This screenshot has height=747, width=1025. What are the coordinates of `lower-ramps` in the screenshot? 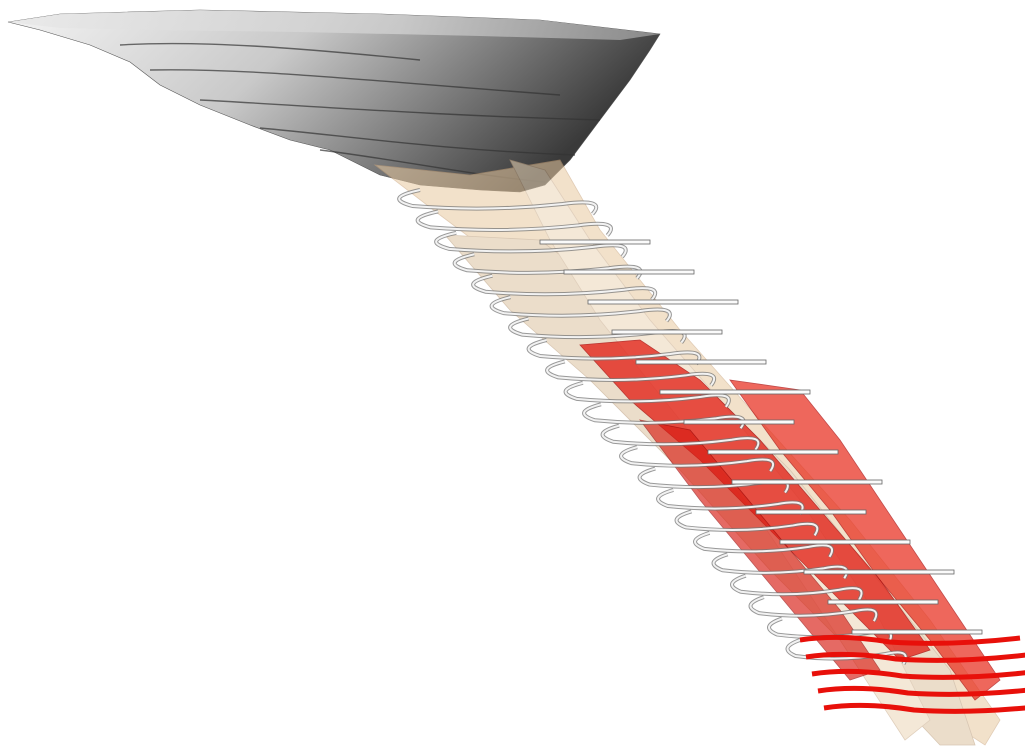 It's located at (912, 674).